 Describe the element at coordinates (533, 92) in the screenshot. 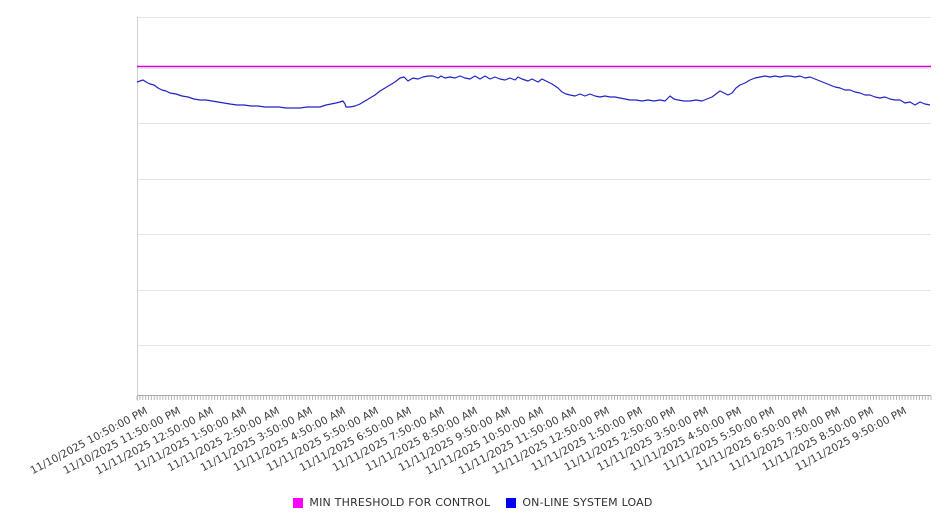

I see `system-load-line` at that location.